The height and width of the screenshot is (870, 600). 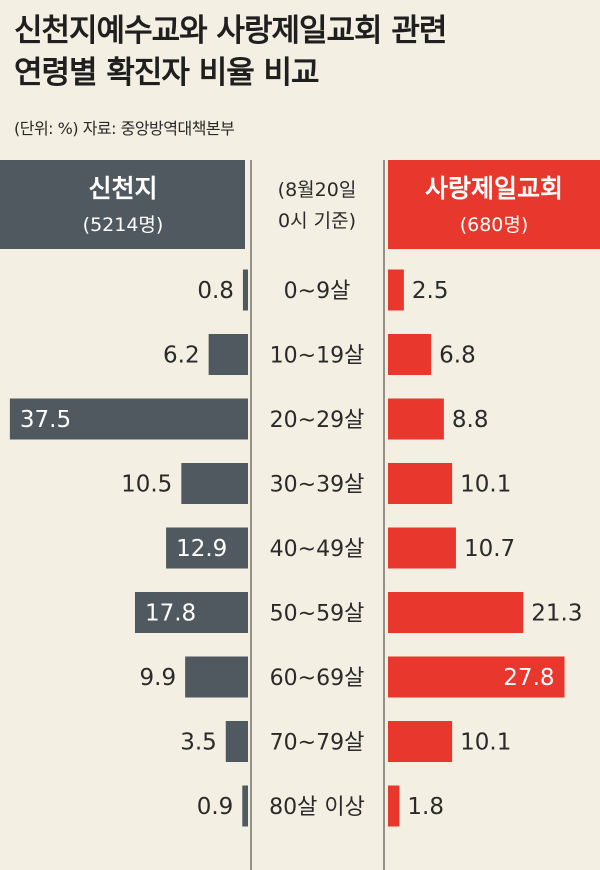 I want to click on left-value-label-4: 12.9, so click(x=201, y=549).